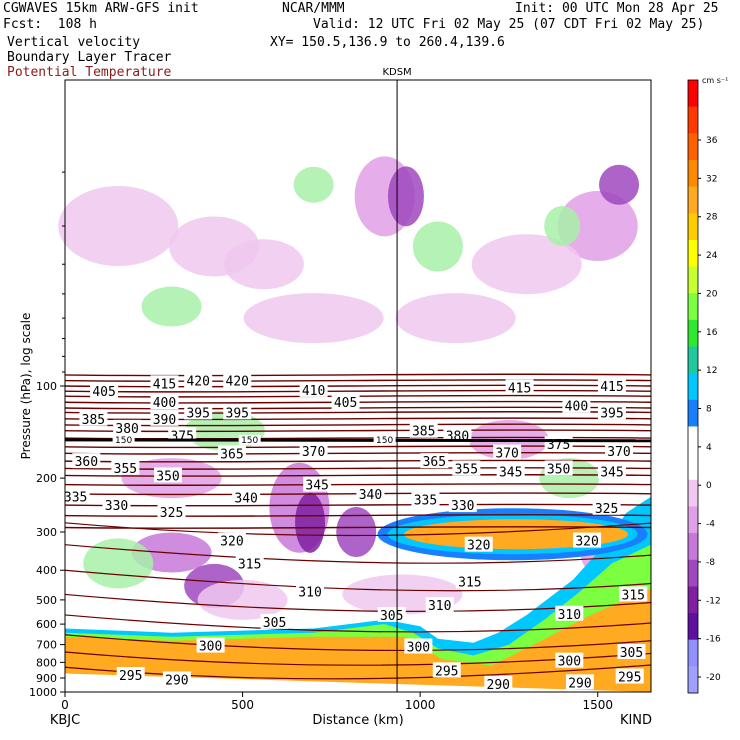 The height and width of the screenshot is (740, 740). What do you see at coordinates (457, 436) in the screenshot?
I see `theta-label: 380` at bounding box center [457, 436].